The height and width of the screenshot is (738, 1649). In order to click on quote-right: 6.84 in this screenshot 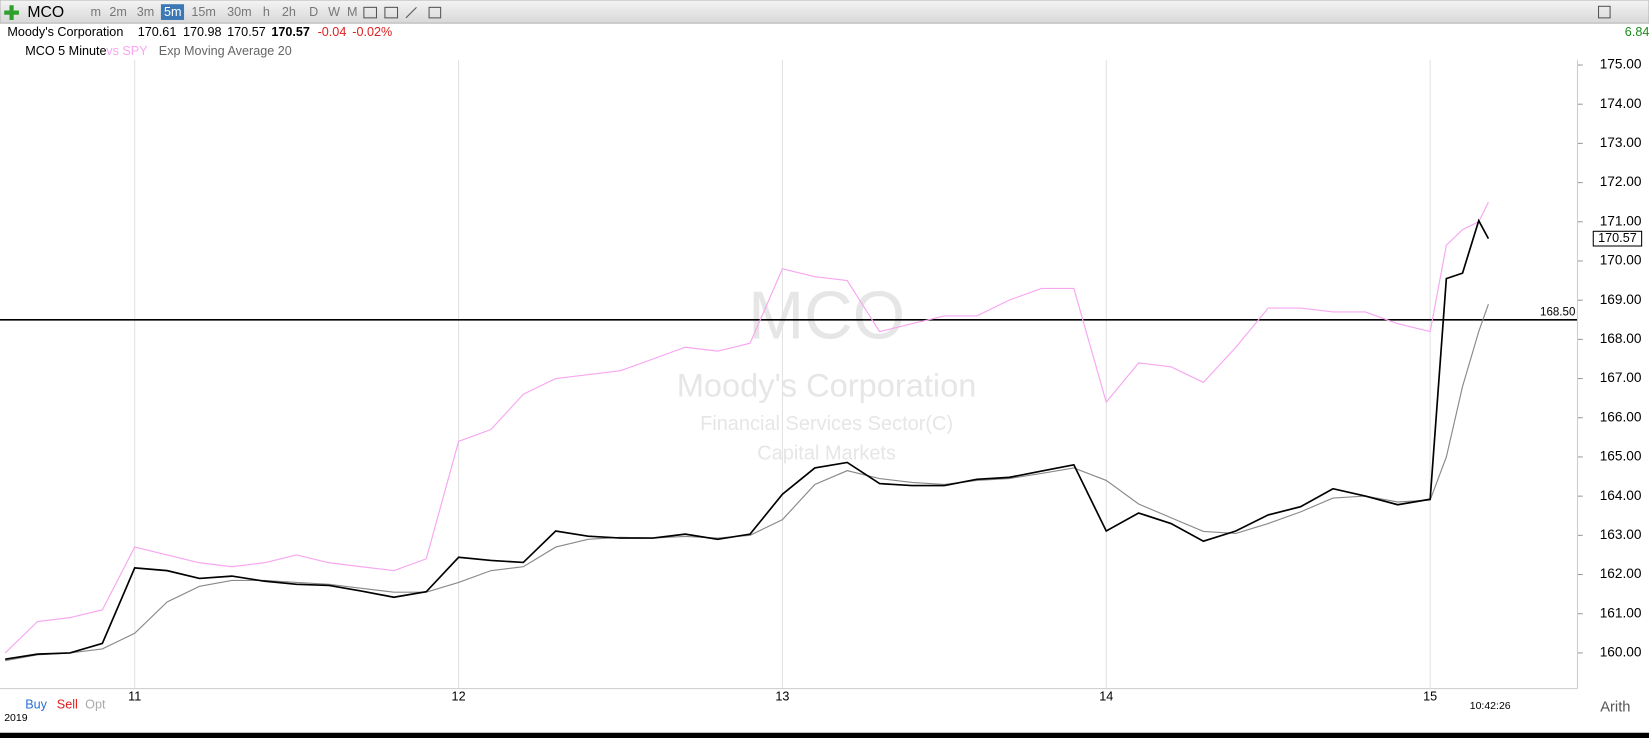, I will do `click(1637, 32)`.